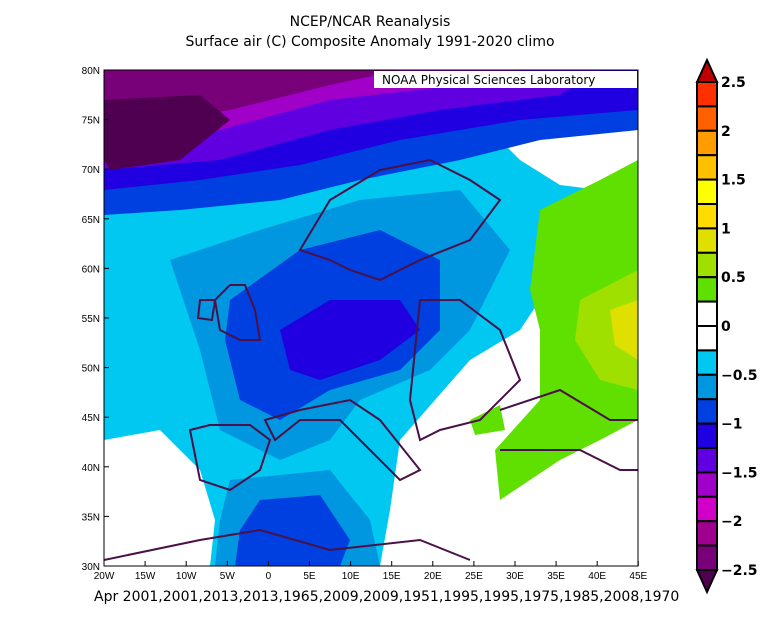  What do you see at coordinates (739, 473) in the screenshot?
I see `colorbar-label: −1.5` at bounding box center [739, 473].